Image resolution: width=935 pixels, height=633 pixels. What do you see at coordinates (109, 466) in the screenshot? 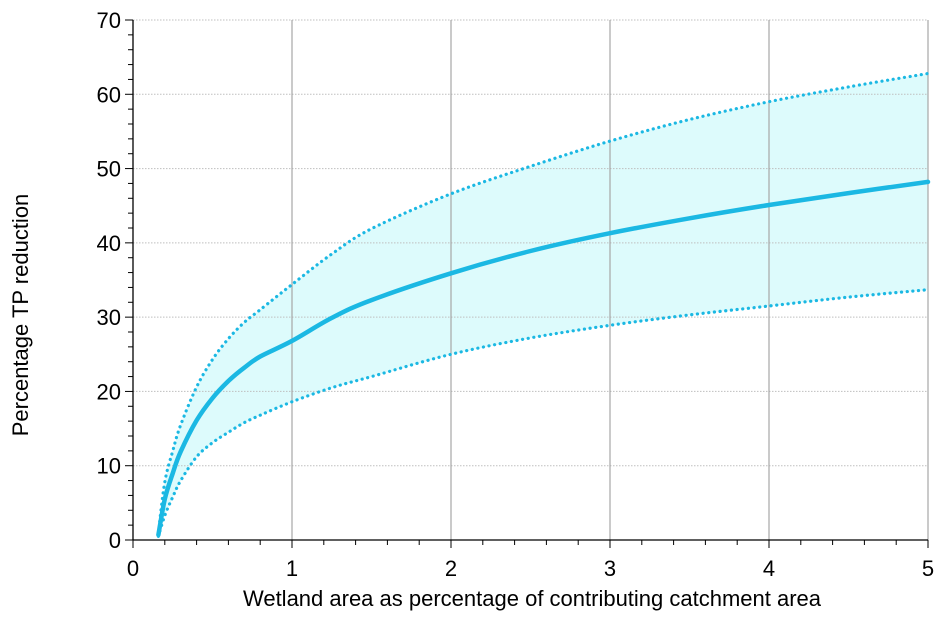
I see `y-tick-label: 10` at bounding box center [109, 466].